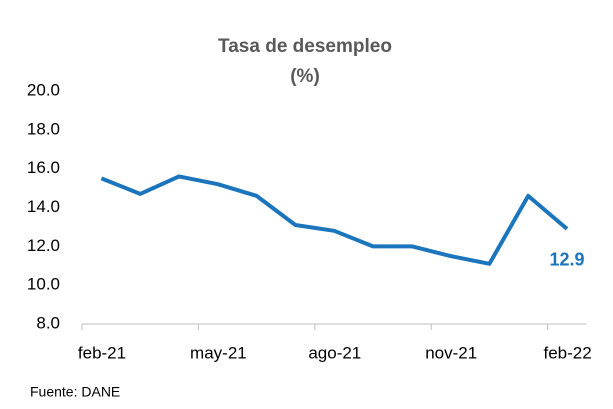 The height and width of the screenshot is (409, 613). What do you see at coordinates (75, 392) in the screenshot?
I see `source-note: Fuente: DANE` at bounding box center [75, 392].